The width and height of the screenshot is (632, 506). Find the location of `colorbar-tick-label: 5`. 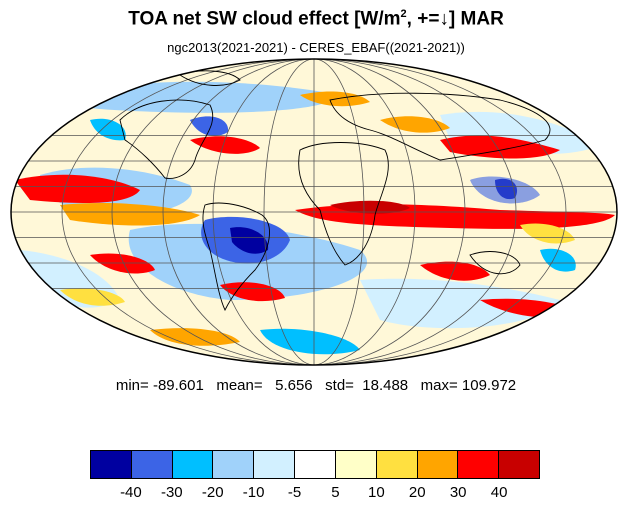

colorbar-tick-label: 5 is located at coordinates (335, 492).